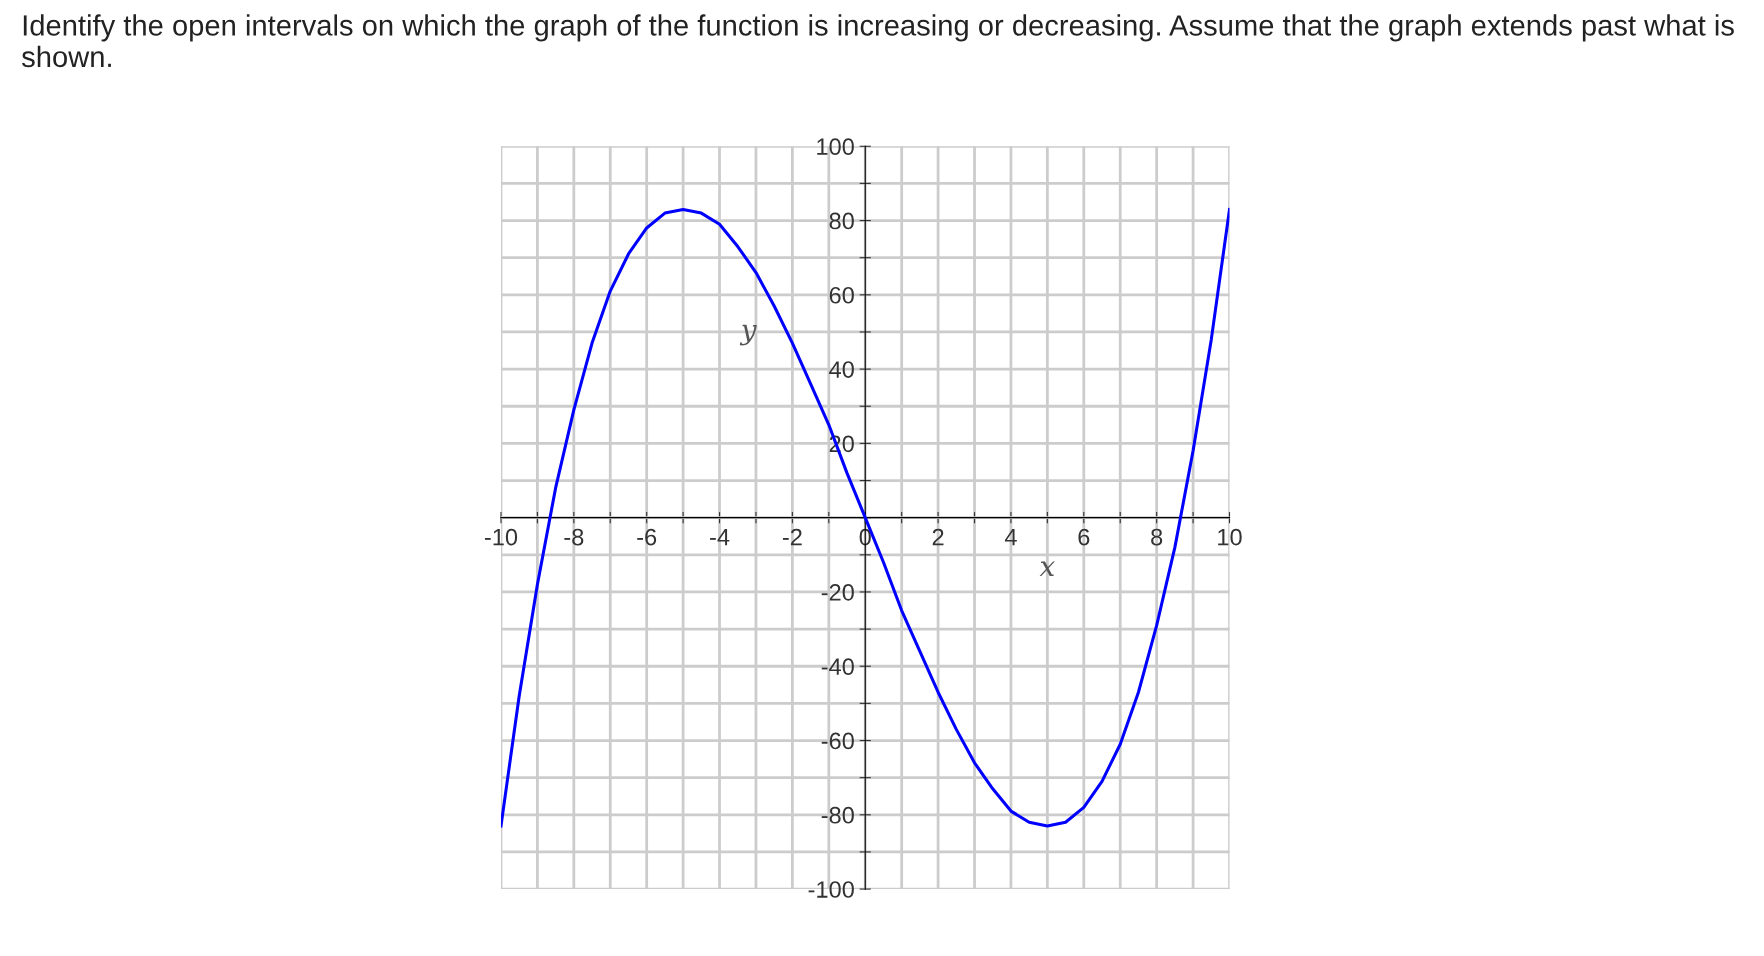 Image resolution: width=1764 pixels, height=956 pixels. Describe the element at coordinates (837, 815) in the screenshot. I see `y-tick-label: -80` at that location.